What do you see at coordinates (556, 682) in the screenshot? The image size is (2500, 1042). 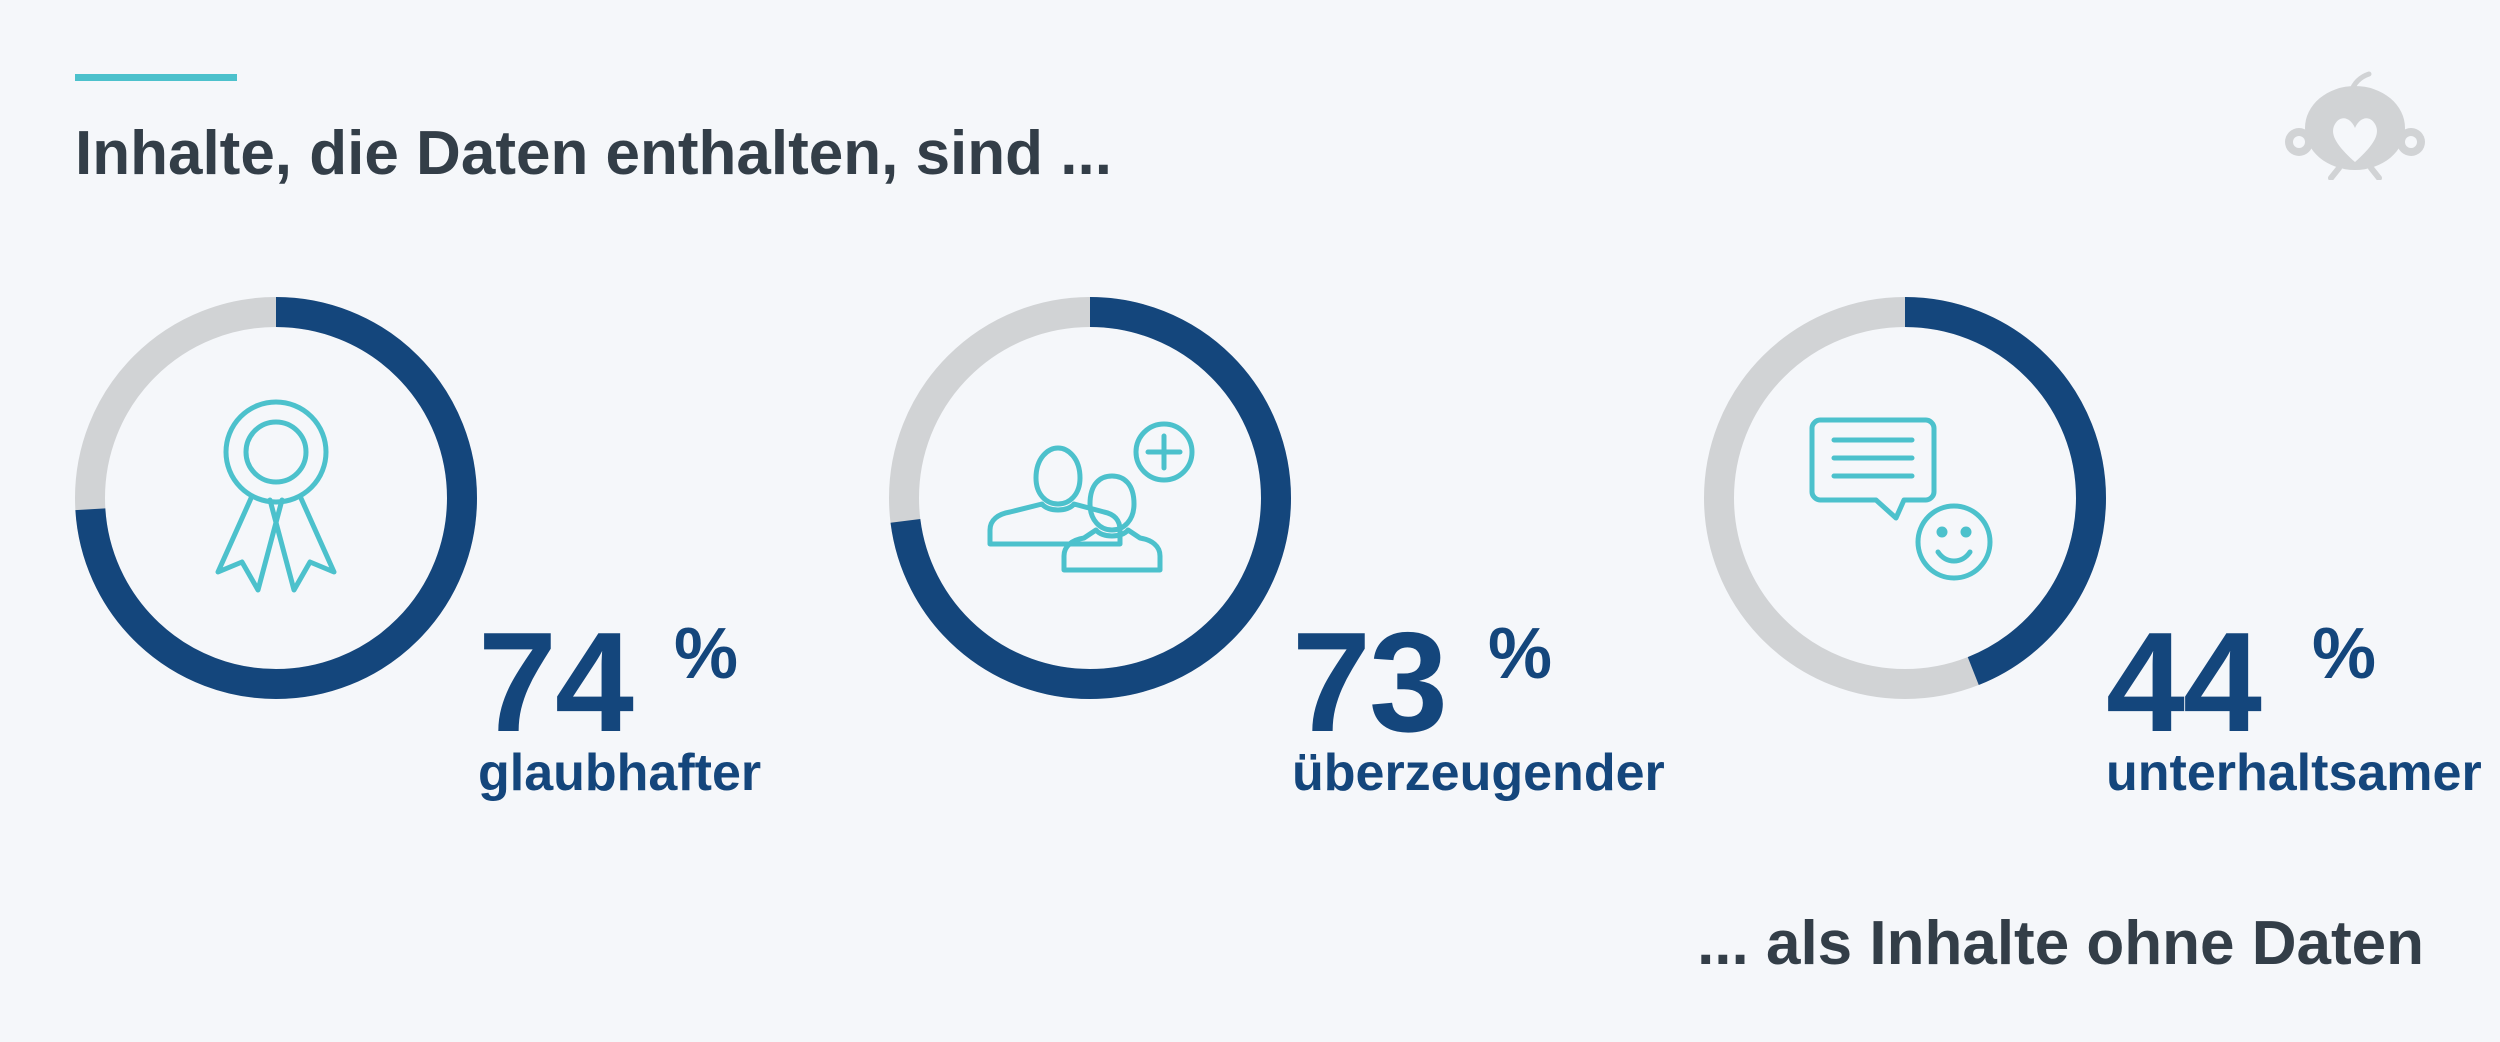 I see `stat-1-value: 74` at bounding box center [556, 682].